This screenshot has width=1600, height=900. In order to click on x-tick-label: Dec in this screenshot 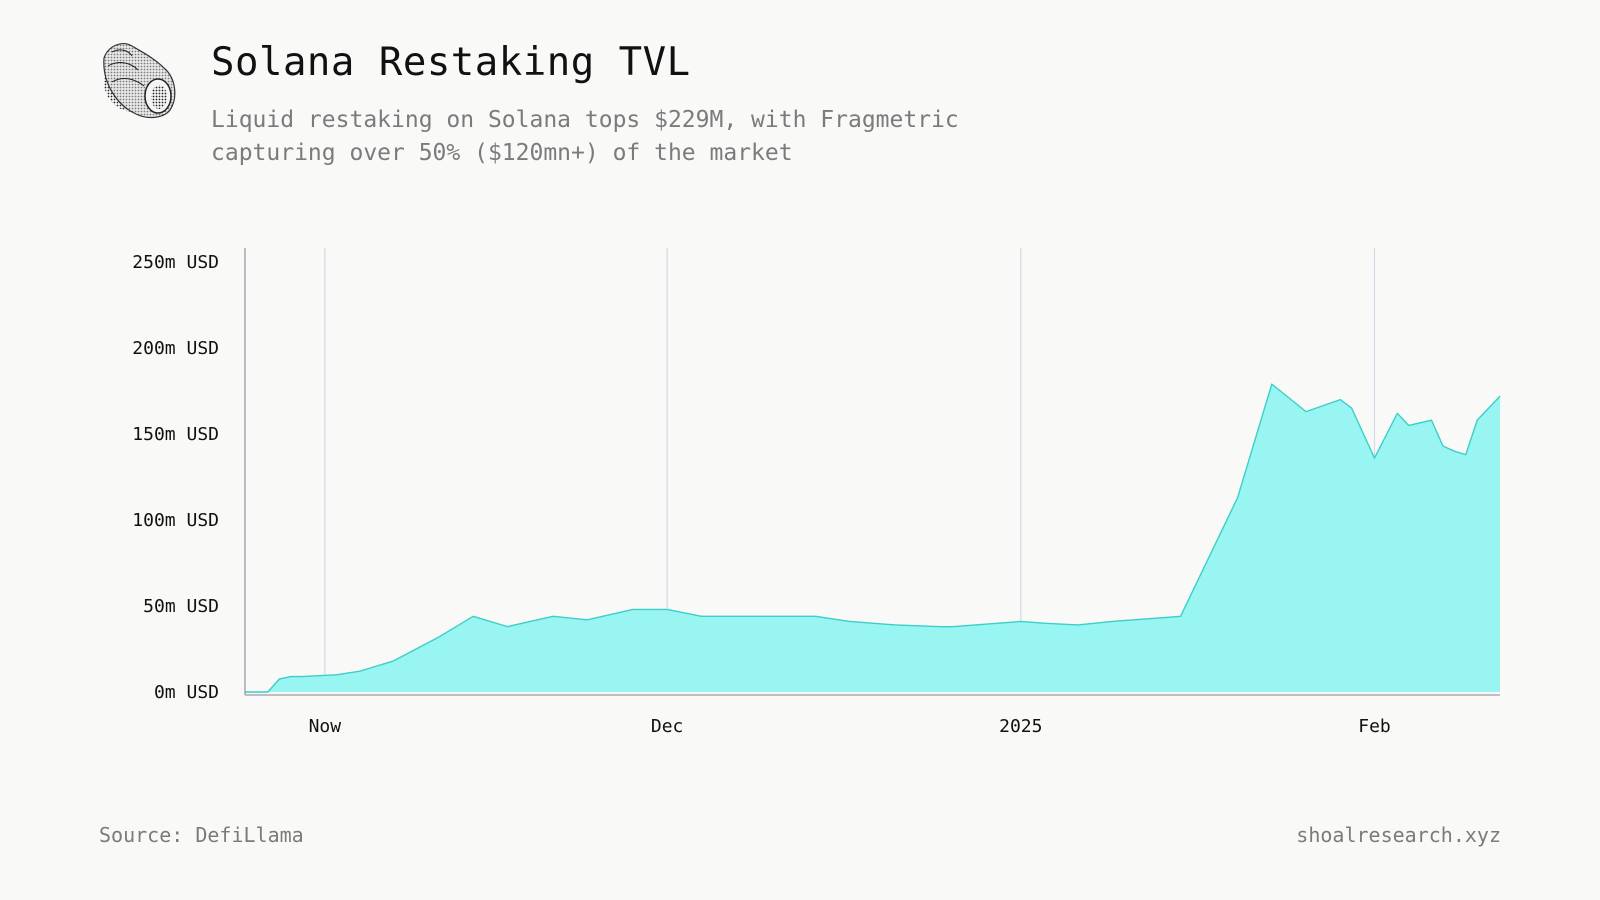, I will do `click(667, 726)`.